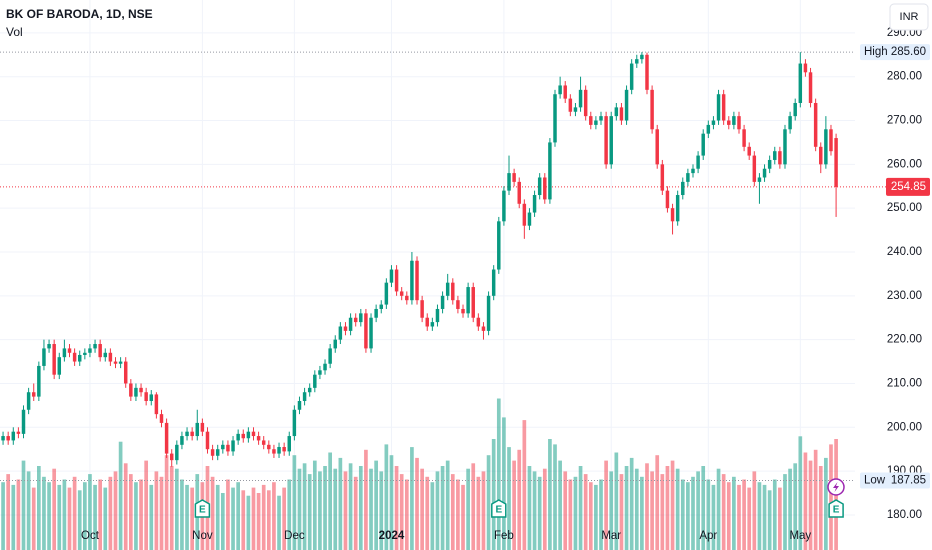 The width and height of the screenshot is (932, 550). What do you see at coordinates (904, 208) in the screenshot?
I see `y-tick-label: 250.00` at bounding box center [904, 208].